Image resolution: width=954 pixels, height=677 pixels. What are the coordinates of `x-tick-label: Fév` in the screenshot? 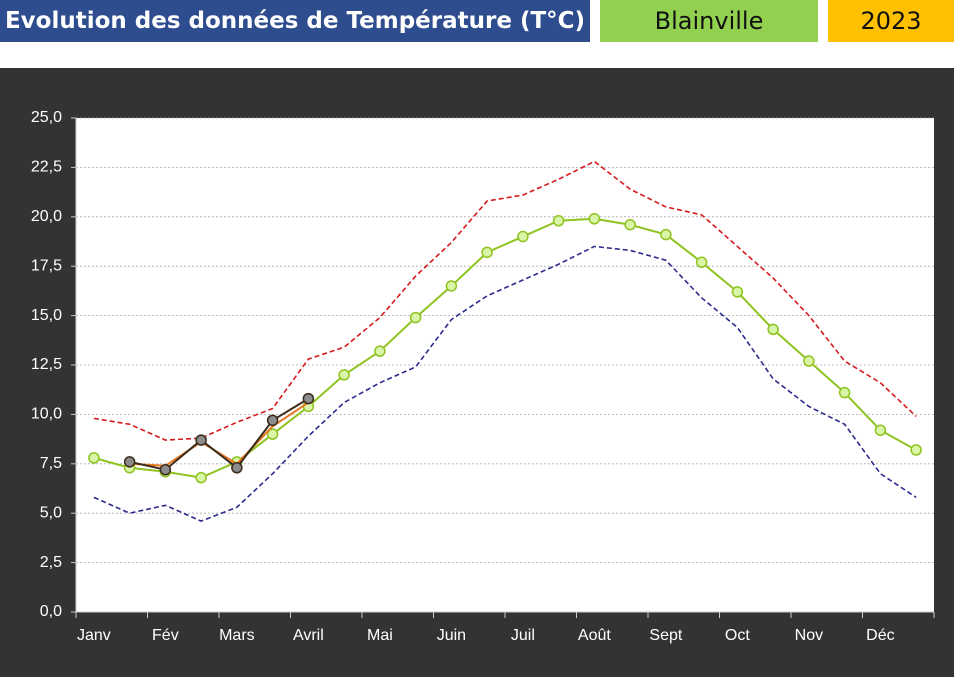 It's located at (165, 635).